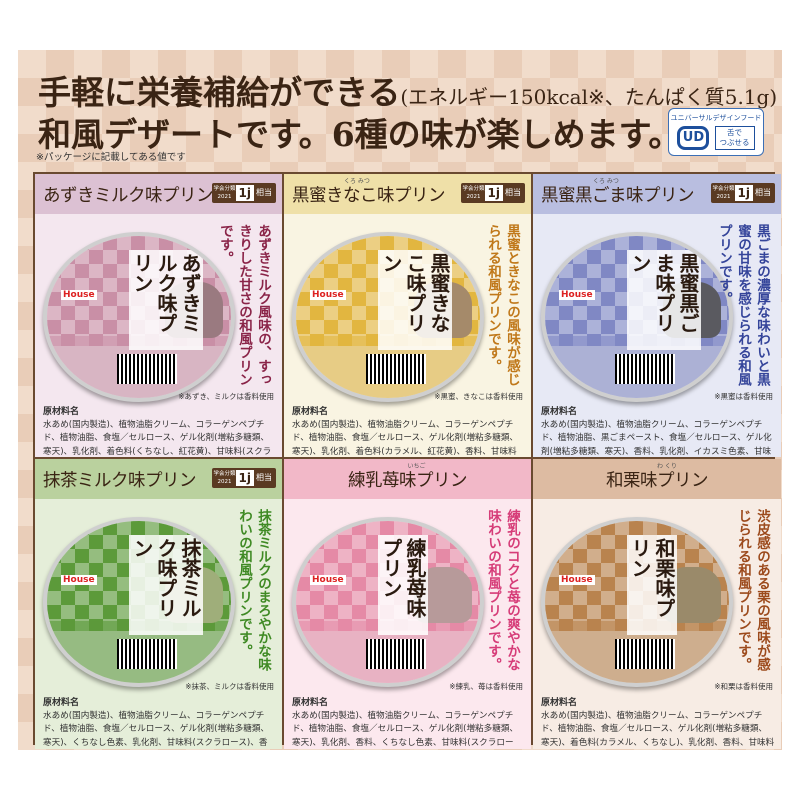  Describe the element at coordinates (667, 466) in the screenshot. I see `title-ruby: わ くり` at that location.